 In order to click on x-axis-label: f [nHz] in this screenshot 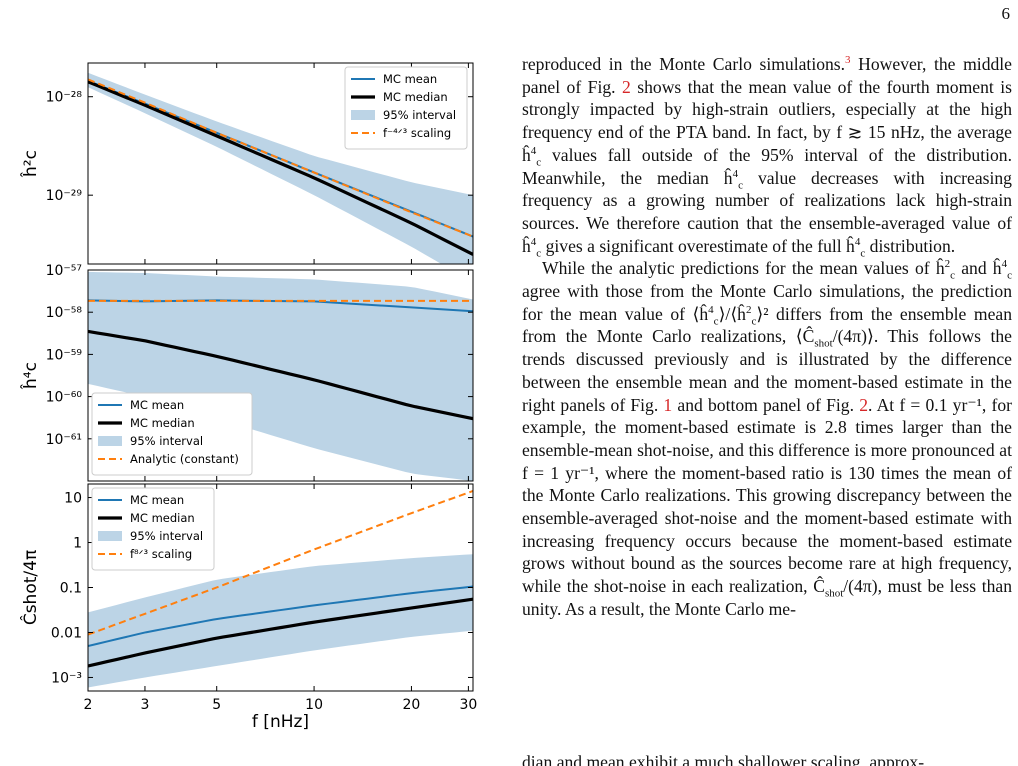, I will do `click(280, 722)`.